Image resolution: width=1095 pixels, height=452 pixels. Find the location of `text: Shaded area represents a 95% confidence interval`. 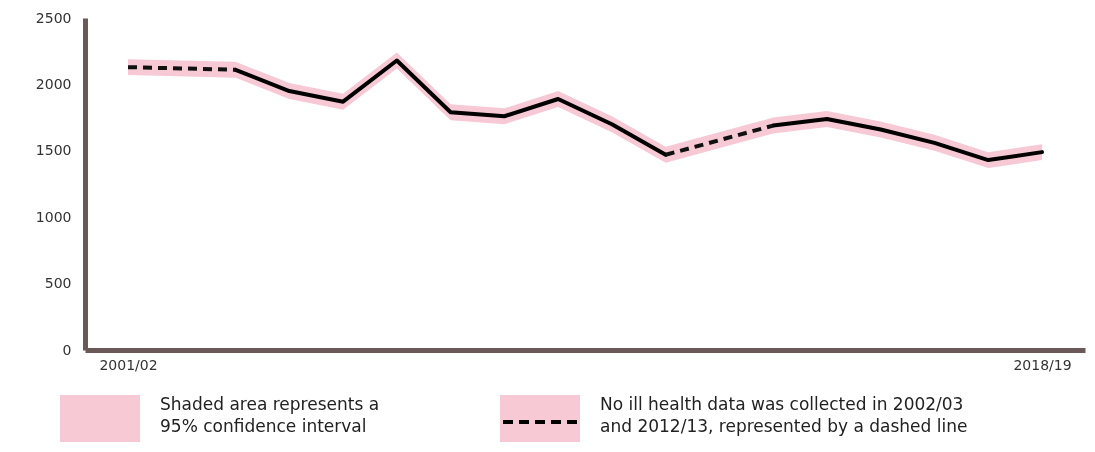

text: Shaded area represents a 95% confidence interval is located at coordinates (270, 415).